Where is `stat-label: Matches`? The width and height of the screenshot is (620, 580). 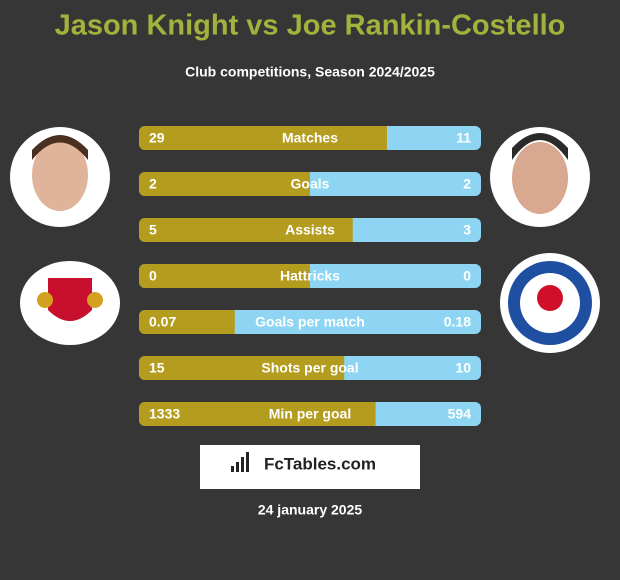
stat-label: Matches is located at coordinates (310, 138).